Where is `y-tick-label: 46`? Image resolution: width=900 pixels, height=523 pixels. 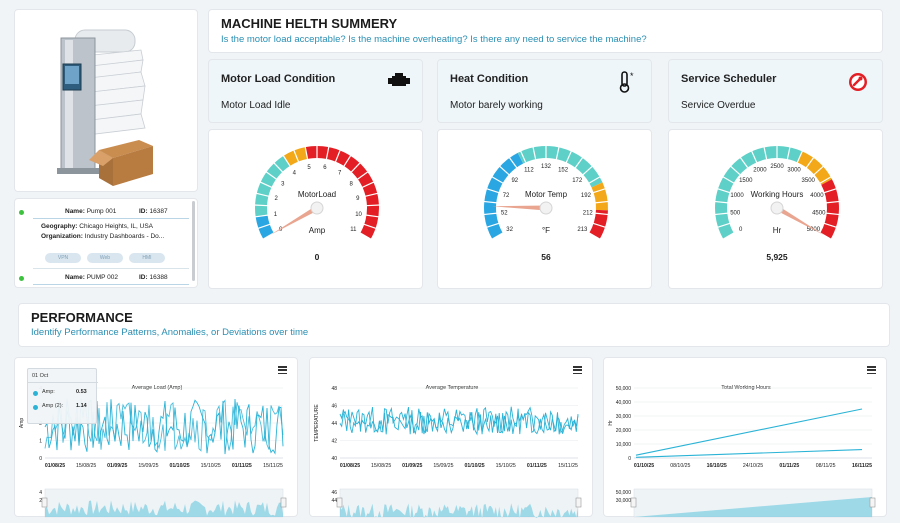
y-tick-label: 46 is located at coordinates (334, 407).